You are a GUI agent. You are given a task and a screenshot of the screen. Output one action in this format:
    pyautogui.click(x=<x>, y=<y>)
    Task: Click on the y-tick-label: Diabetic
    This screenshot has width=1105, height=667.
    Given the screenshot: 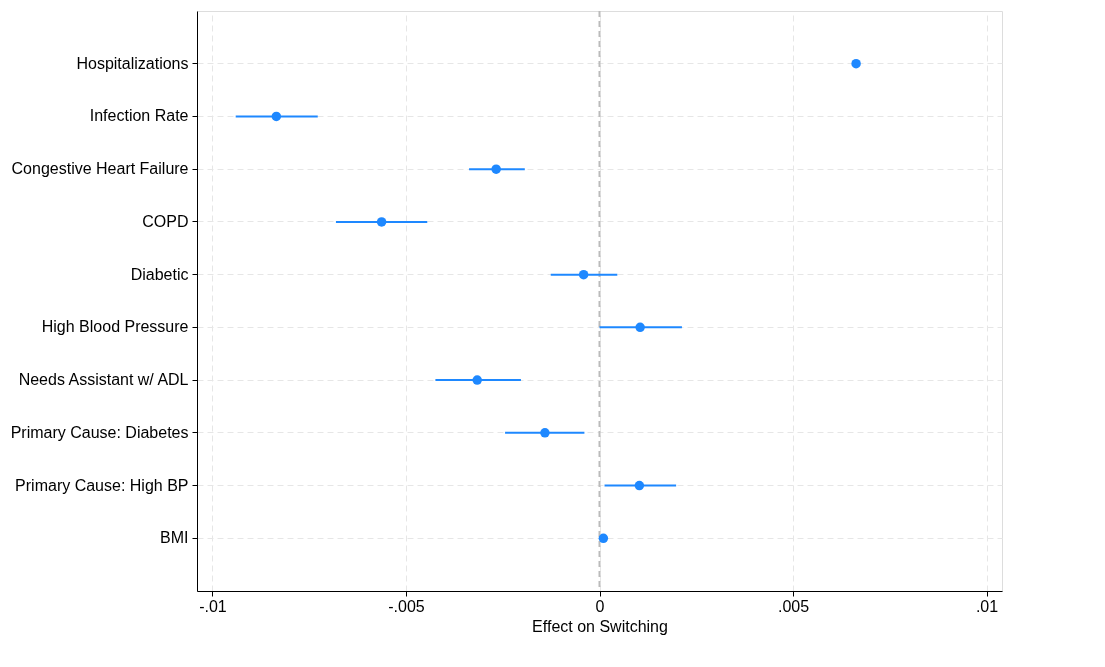 What is the action you would take?
    pyautogui.click(x=159, y=274)
    